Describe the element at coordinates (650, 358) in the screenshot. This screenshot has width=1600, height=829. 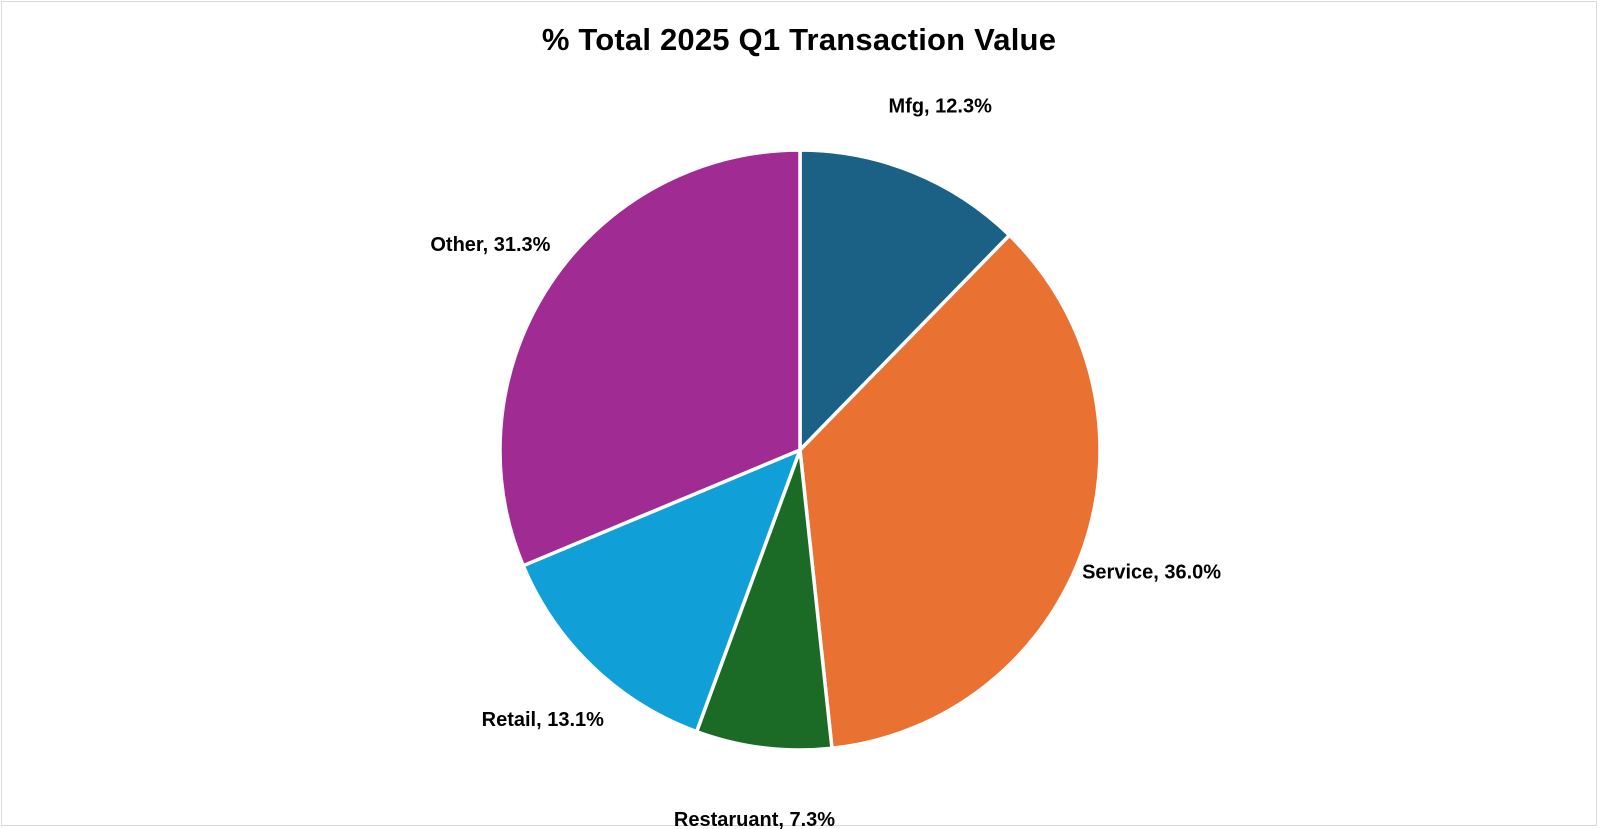
I see `pie-slice-other` at that location.